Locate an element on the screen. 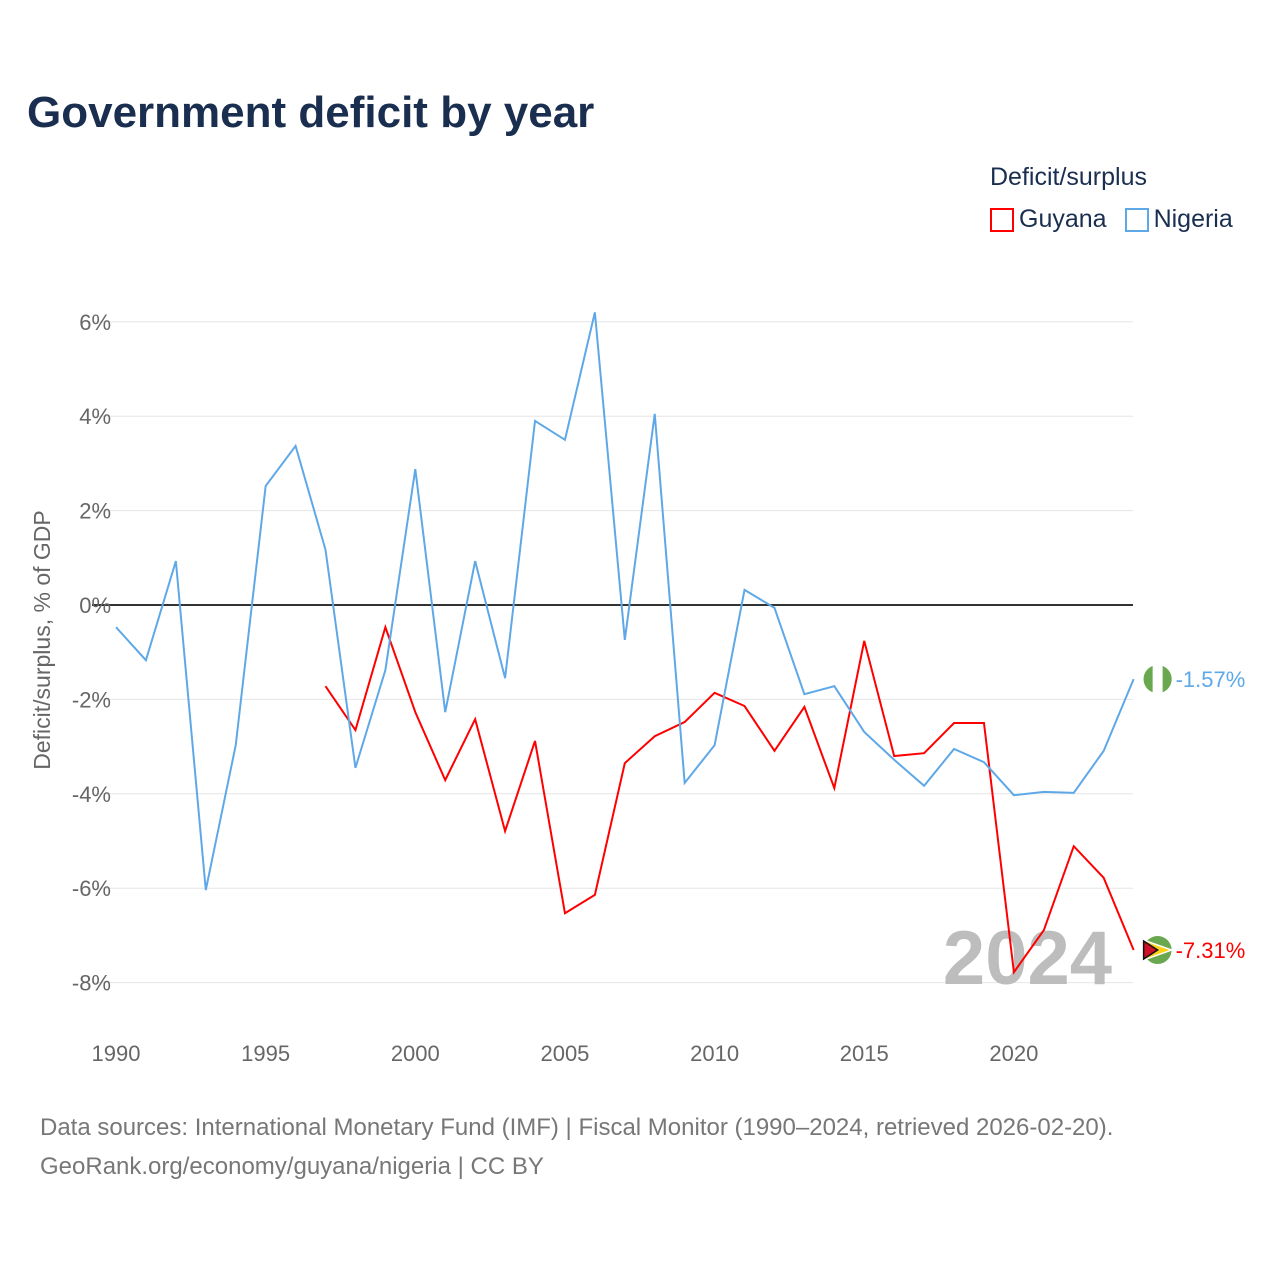 Image resolution: width=1280 pixels, height=1280 pixels. flag-nigeria-icon is located at coordinates (1157, 679).